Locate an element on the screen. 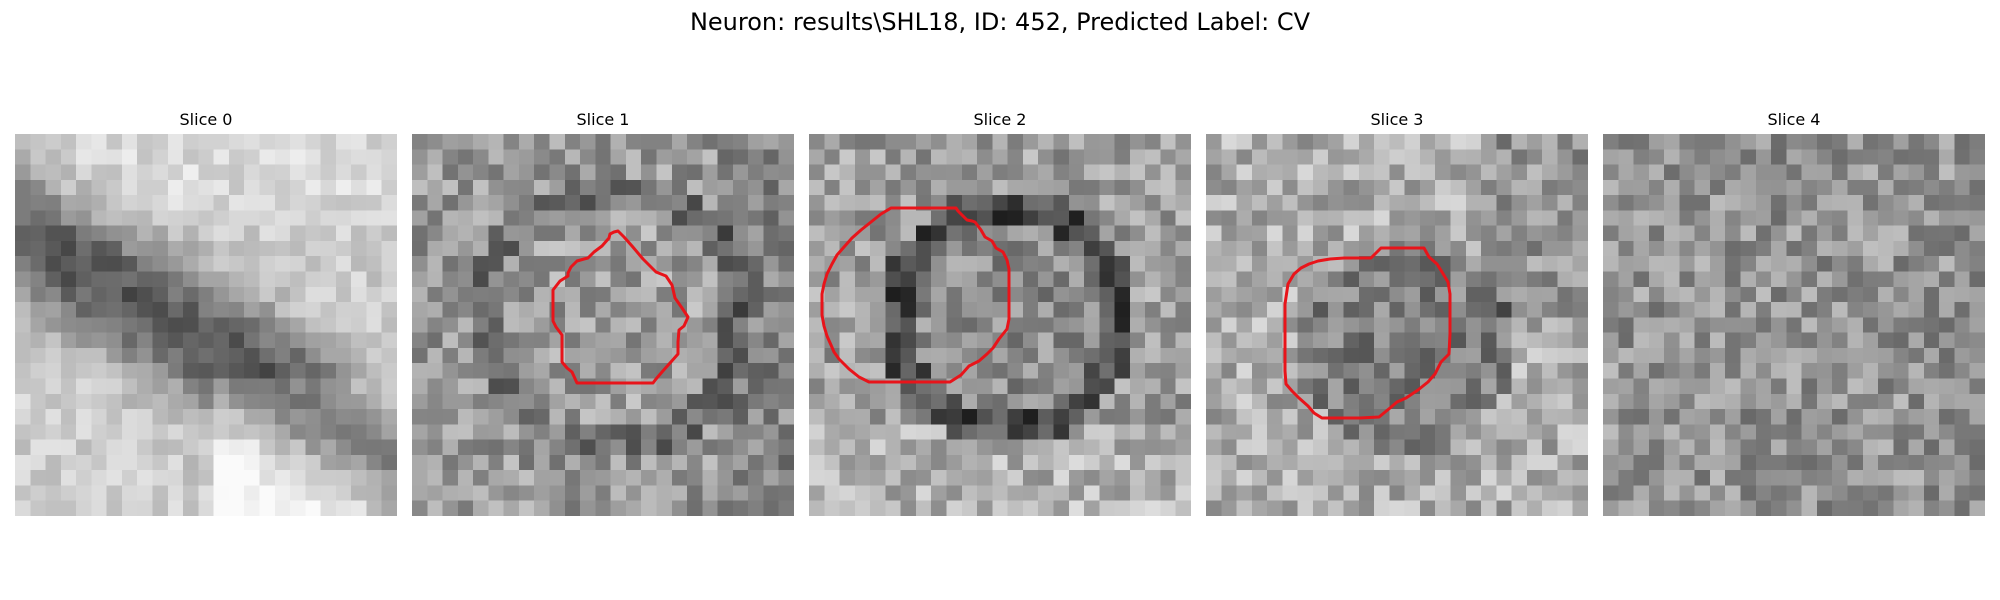 The height and width of the screenshot is (600, 2000). slice-title-0: Slice 0 is located at coordinates (206, 119).